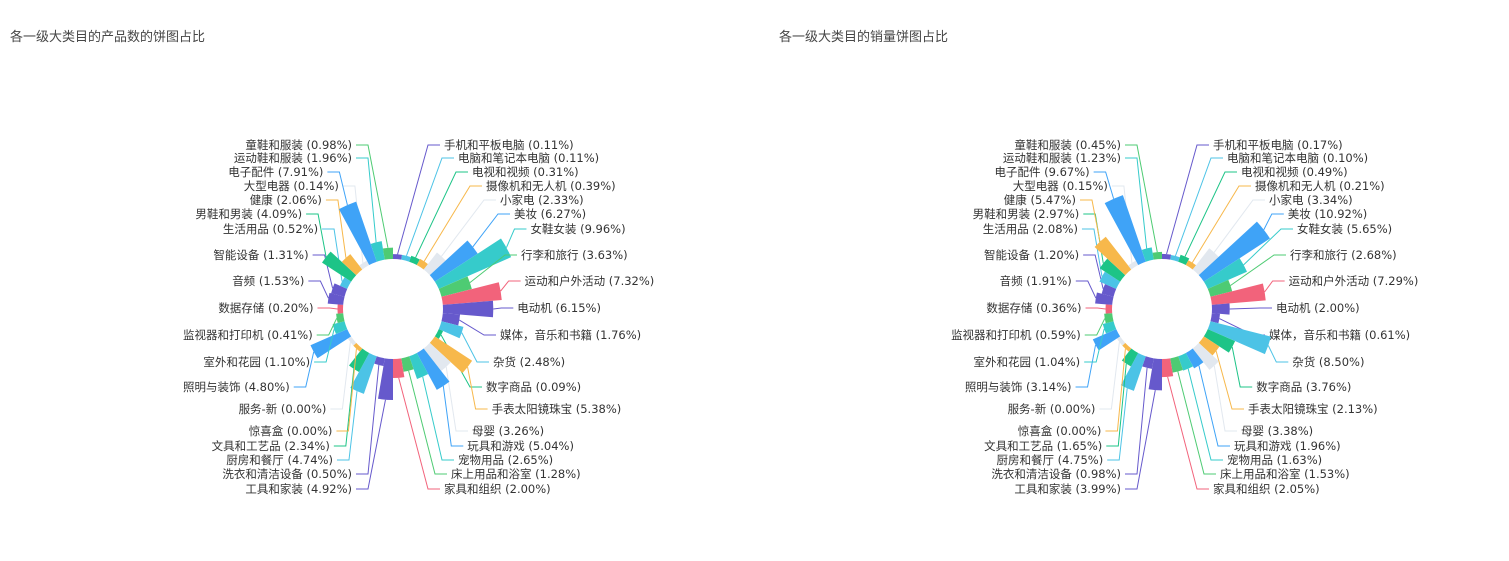 Image resolution: width=1509 pixels, height=561 pixels. Describe the element at coordinates (497, 489) in the screenshot. I see `sector-label: 家具和组织 (2.00%)` at that location.